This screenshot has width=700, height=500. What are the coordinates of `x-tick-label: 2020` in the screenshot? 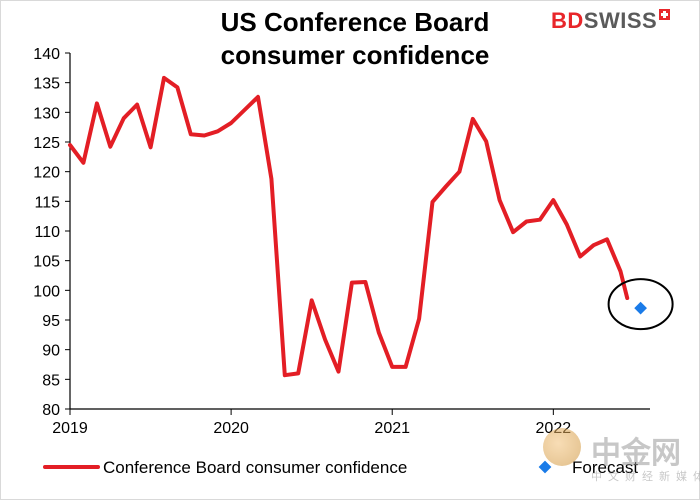 It's located at (231, 428).